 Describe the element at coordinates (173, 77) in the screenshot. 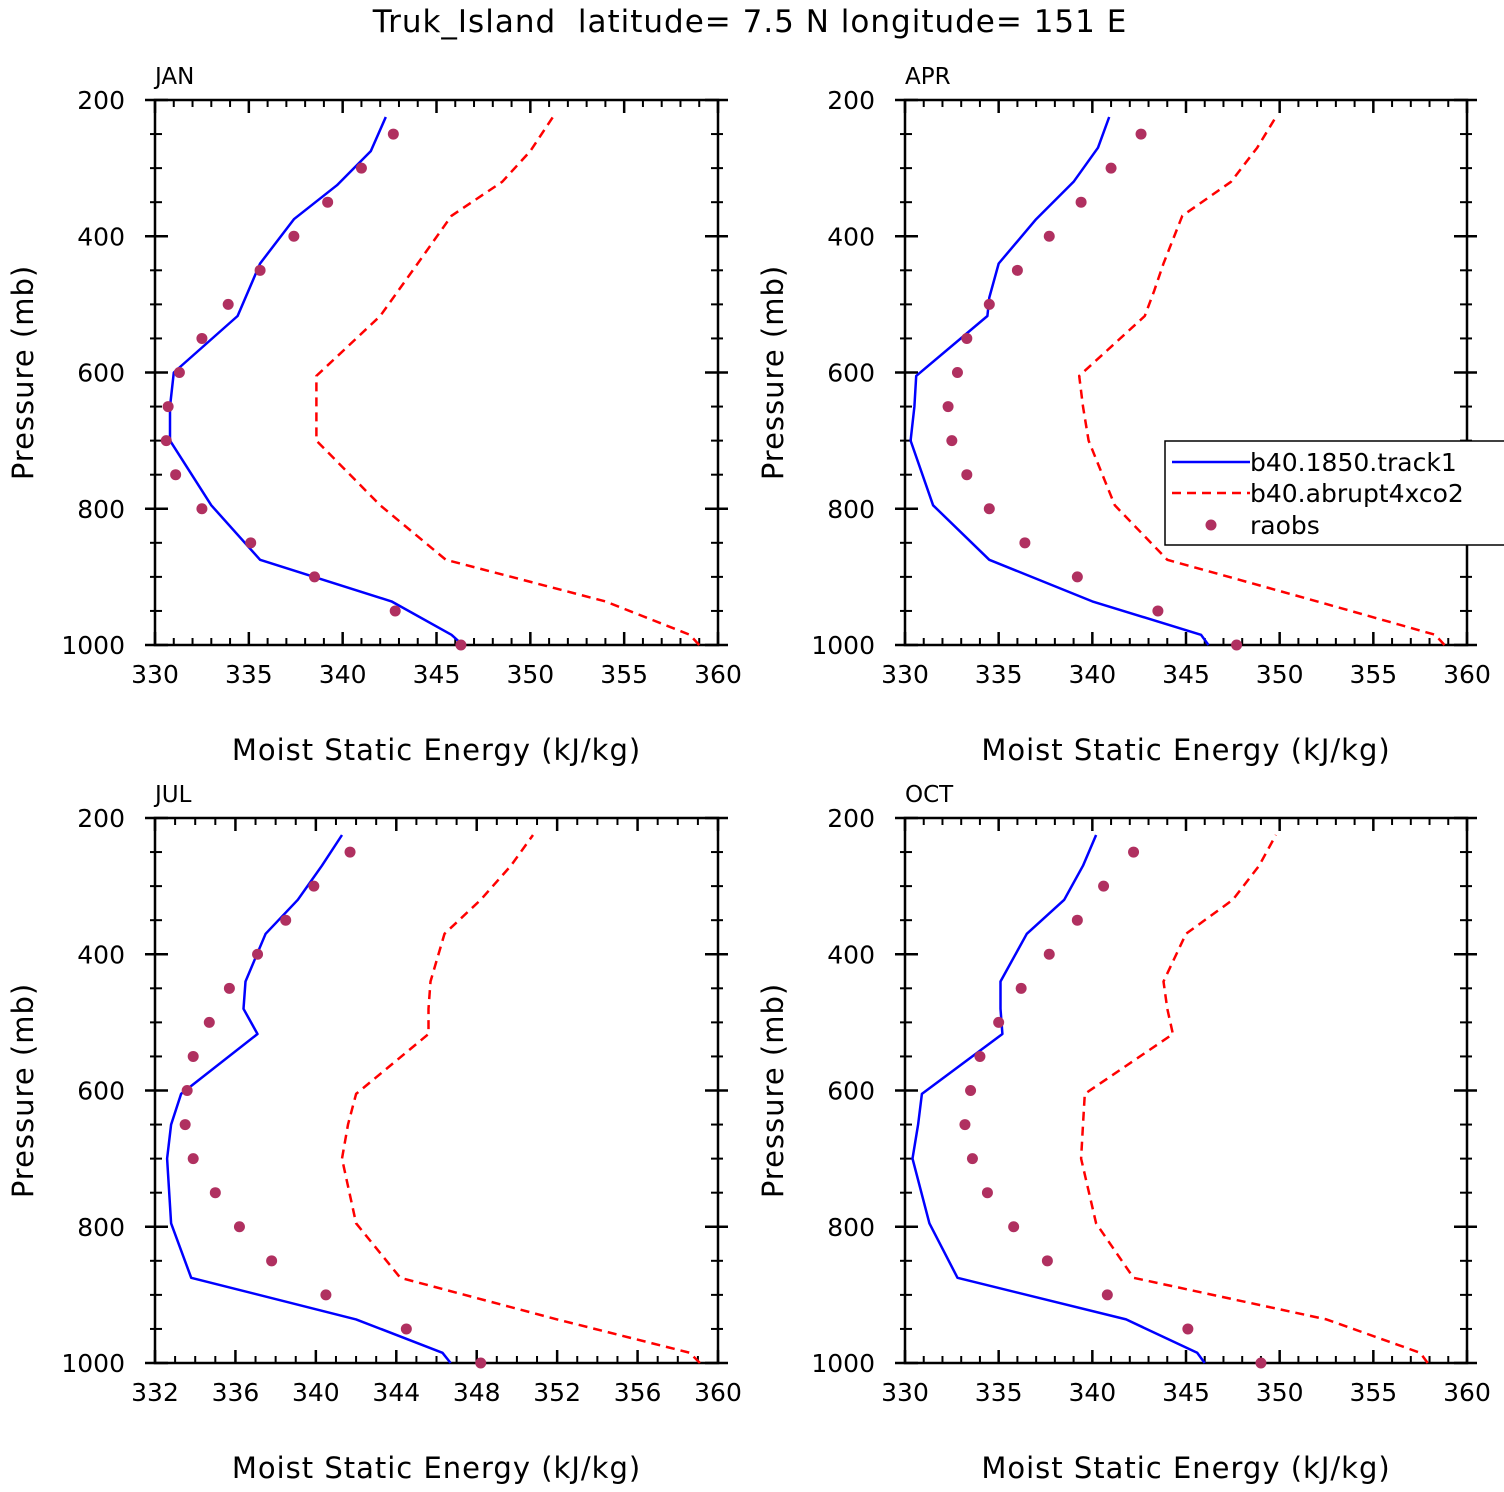

I see `panel-title: JAN` at that location.